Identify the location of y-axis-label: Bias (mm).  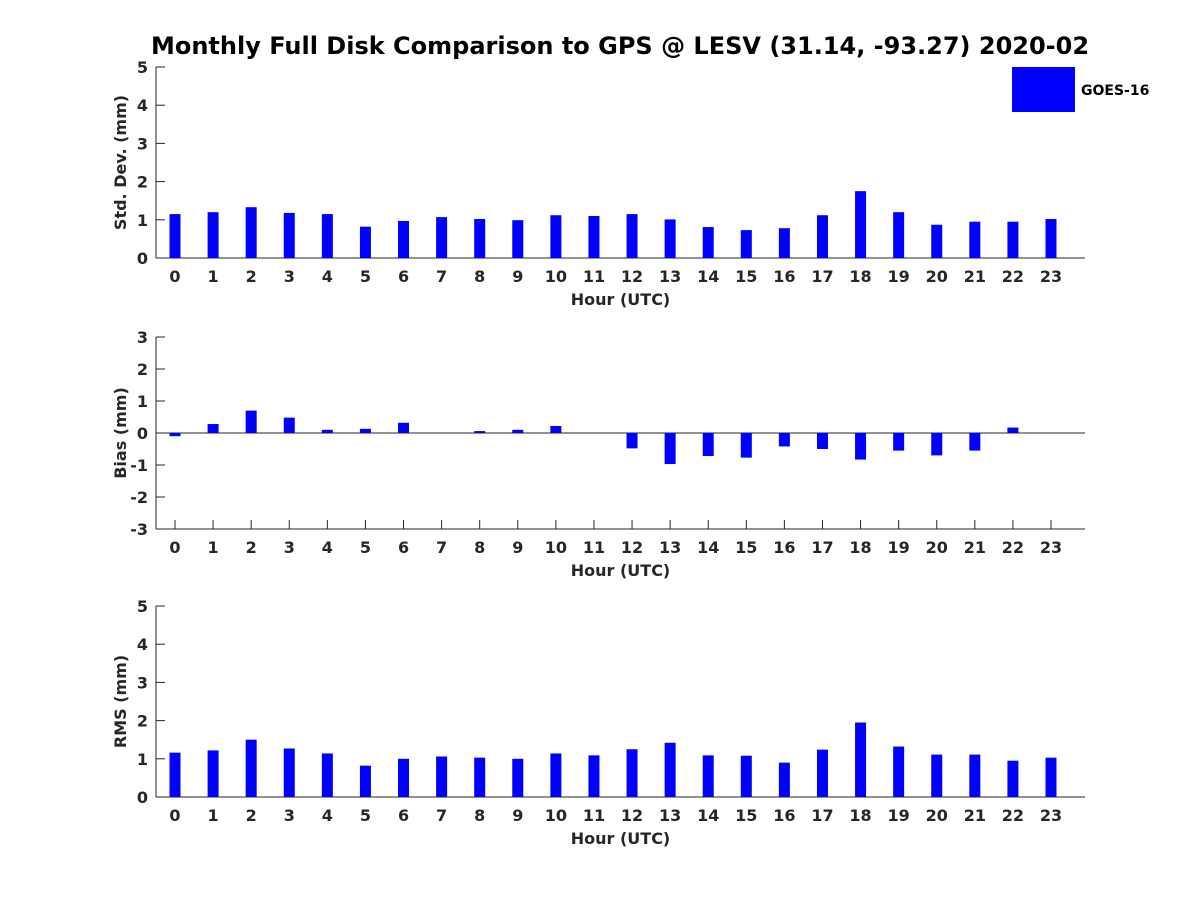
(120, 433).